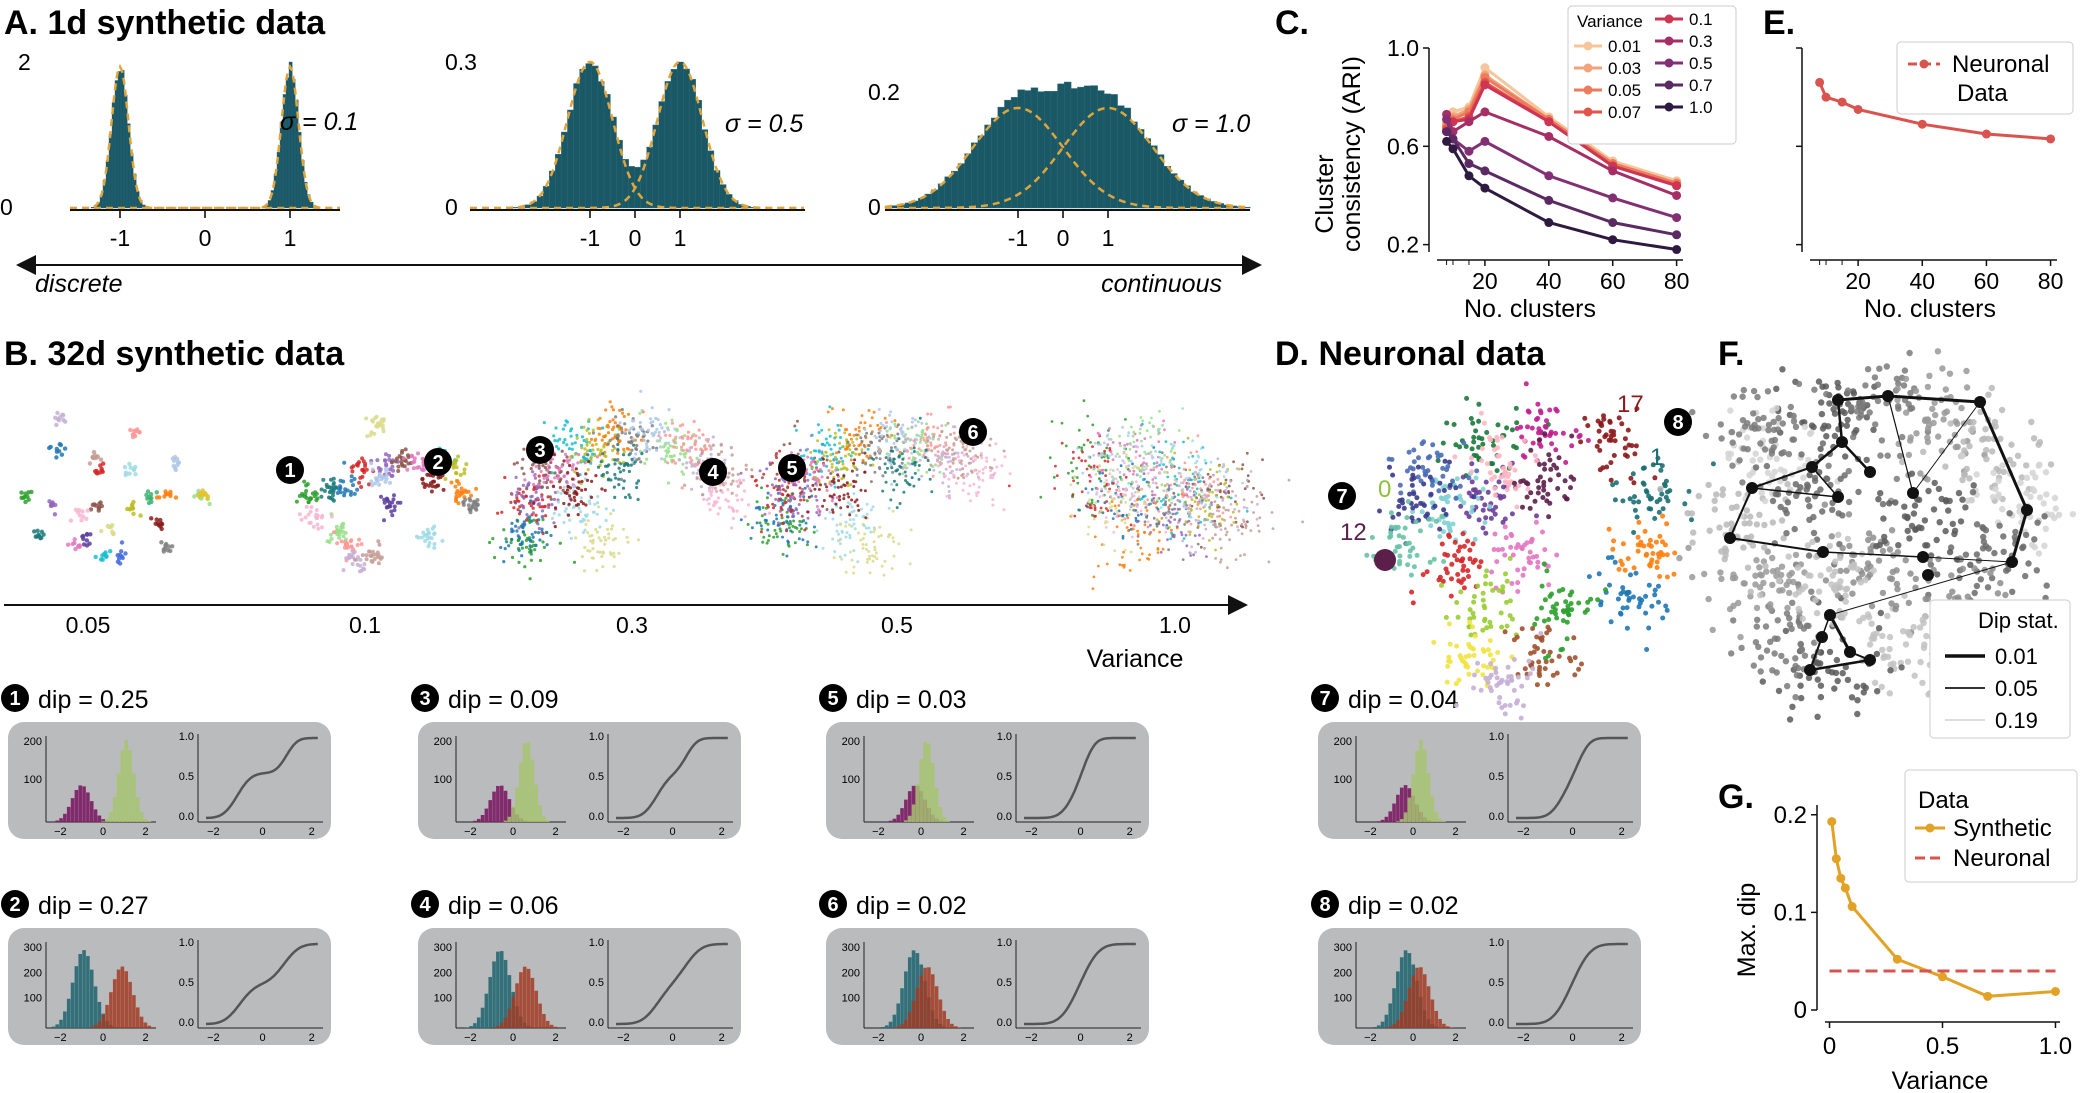 Image resolution: width=2080 pixels, height=1093 pixels. Describe the element at coordinates (1549, 122) in the screenshot. I see `data-point` at that location.